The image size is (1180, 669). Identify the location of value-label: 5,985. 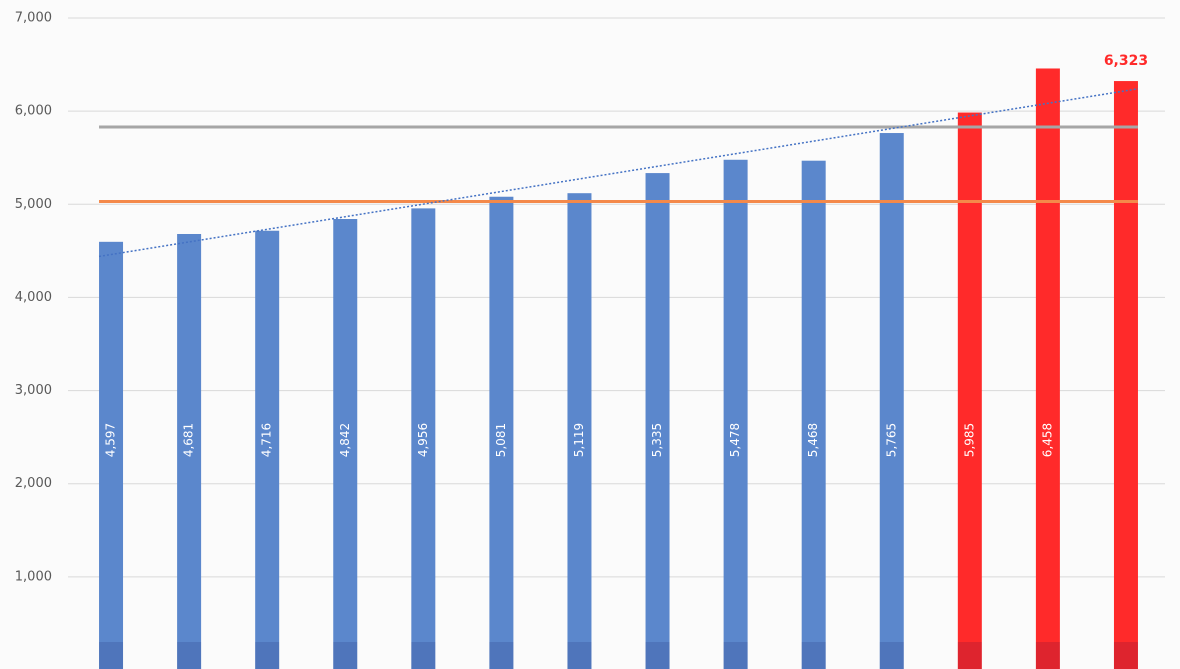
(969, 440).